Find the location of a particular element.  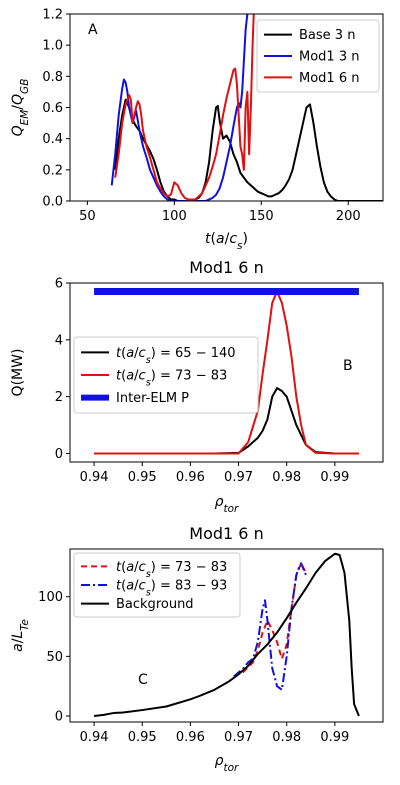

y-tick-label: 6 is located at coordinates (59, 284).